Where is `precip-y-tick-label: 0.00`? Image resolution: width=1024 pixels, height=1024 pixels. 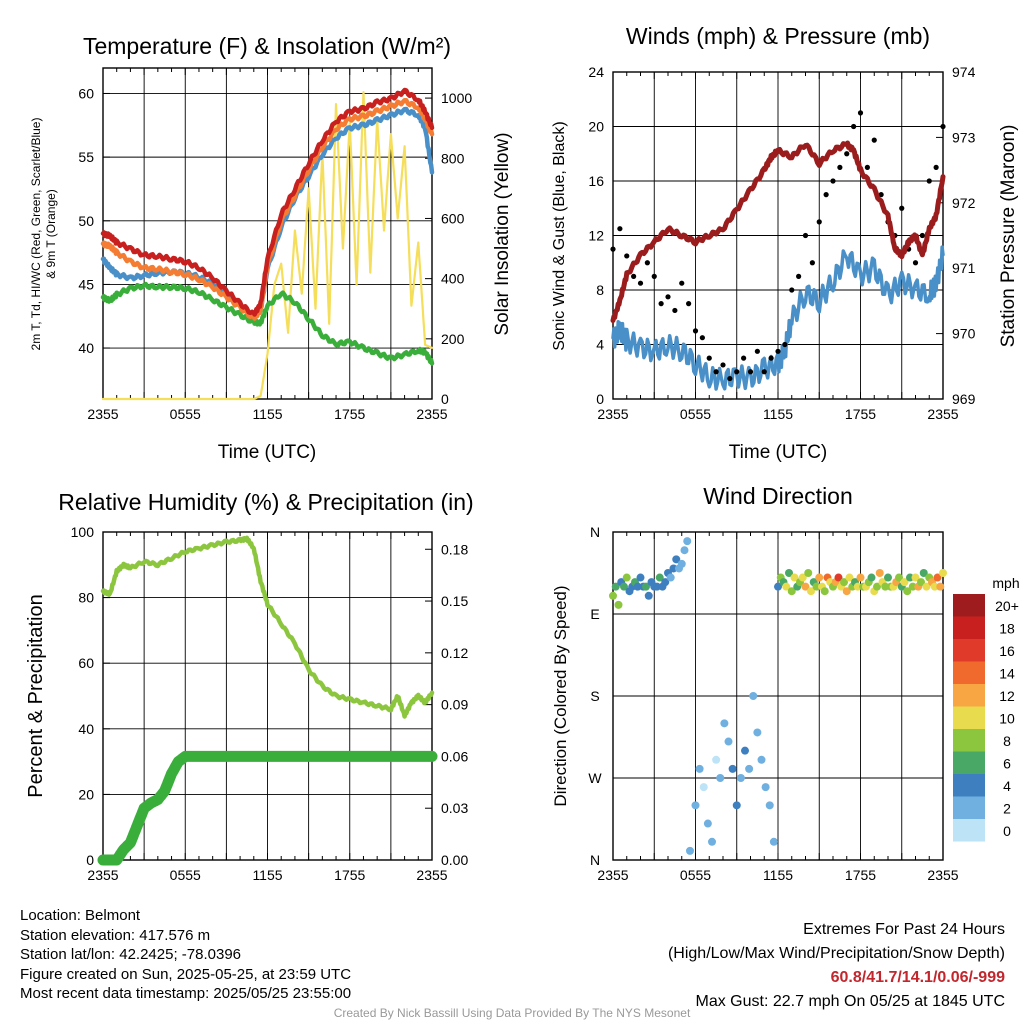
precip-y-tick-label: 0.00 is located at coordinates (454, 860).